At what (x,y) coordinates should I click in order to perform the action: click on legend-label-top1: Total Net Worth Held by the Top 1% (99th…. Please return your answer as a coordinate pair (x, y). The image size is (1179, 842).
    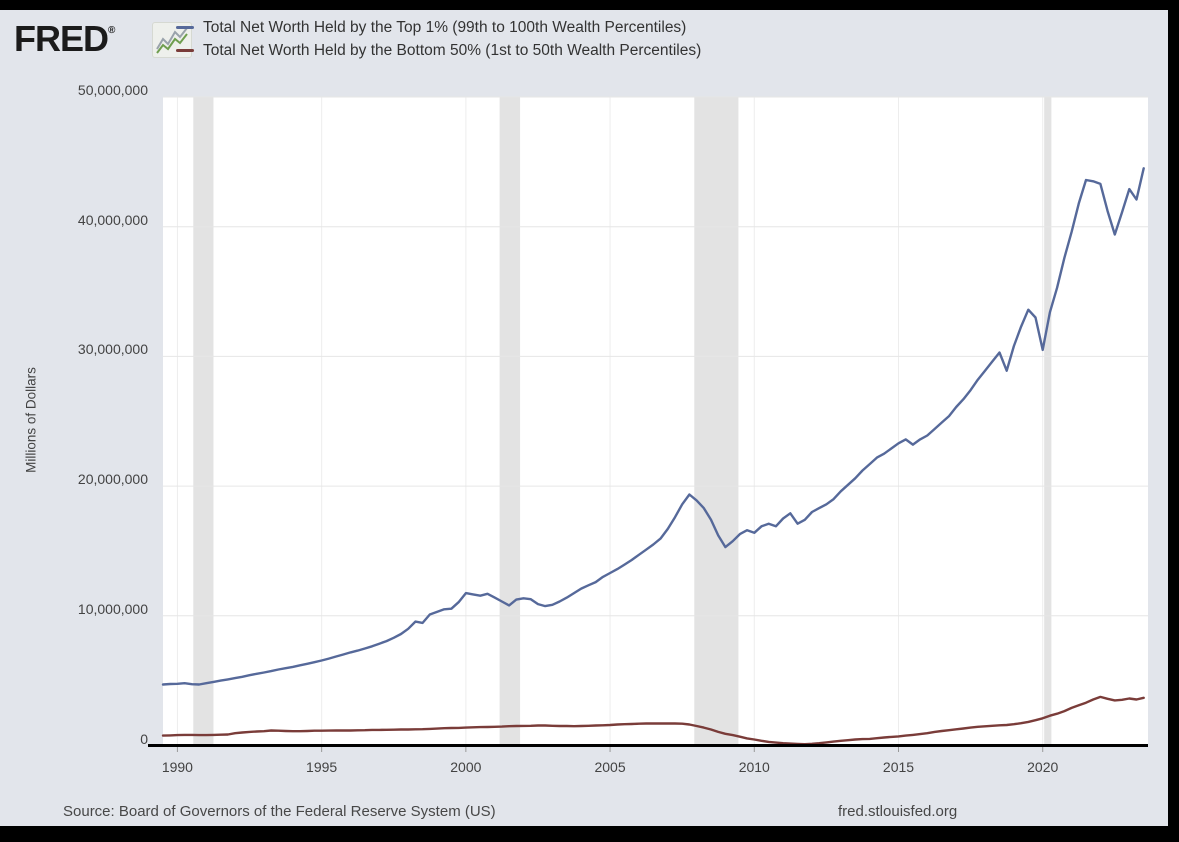
    Looking at the image, I should click on (445, 27).